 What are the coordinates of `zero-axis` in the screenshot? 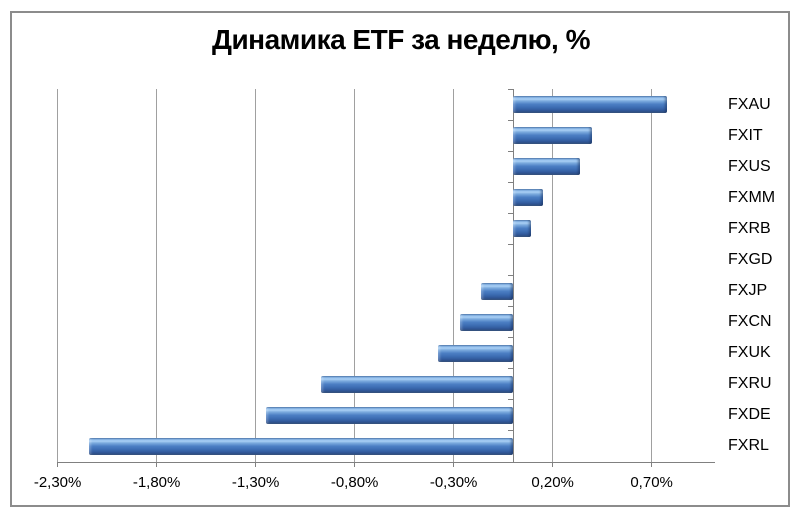 It's located at (513, 275).